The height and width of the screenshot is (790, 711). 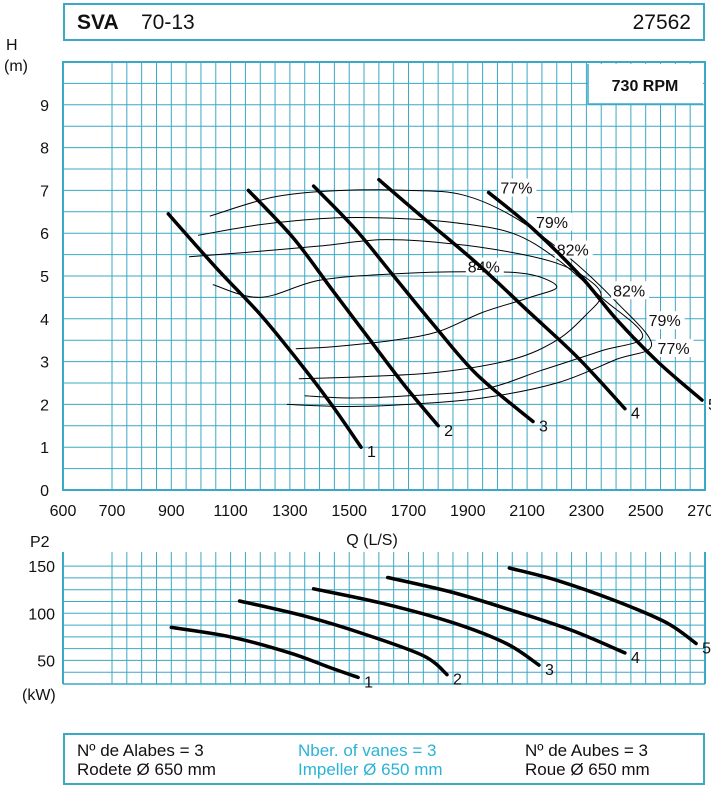 I want to click on french-info: Nº de Aubes = 3 Roue Ø 650 mm, so click(x=587, y=760).